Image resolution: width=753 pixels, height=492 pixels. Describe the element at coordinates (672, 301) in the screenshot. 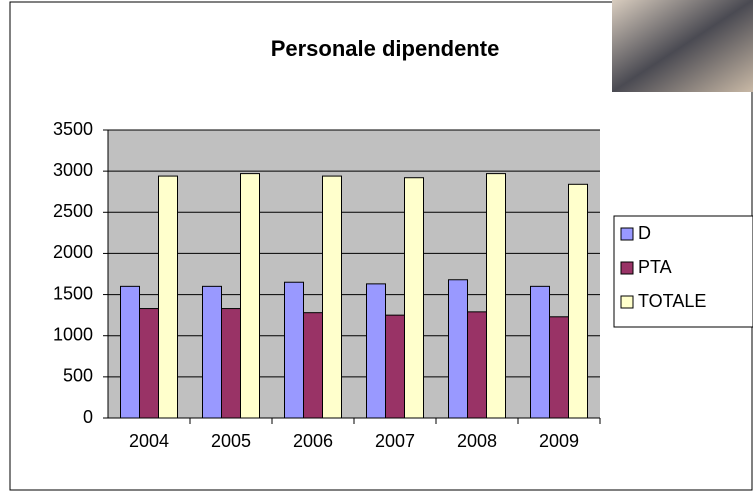

I see `legend-label: TOTALE` at that location.